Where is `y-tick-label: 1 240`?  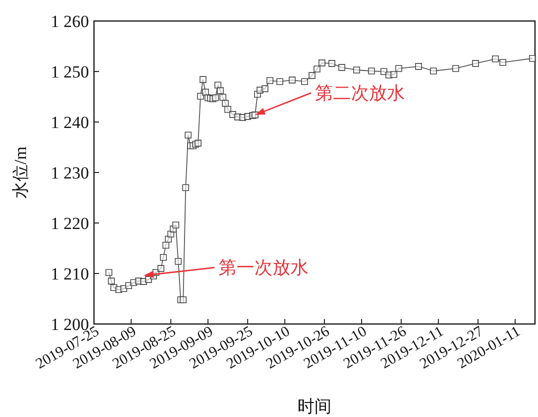
y-tick-label: 1 240 is located at coordinates (69, 122).